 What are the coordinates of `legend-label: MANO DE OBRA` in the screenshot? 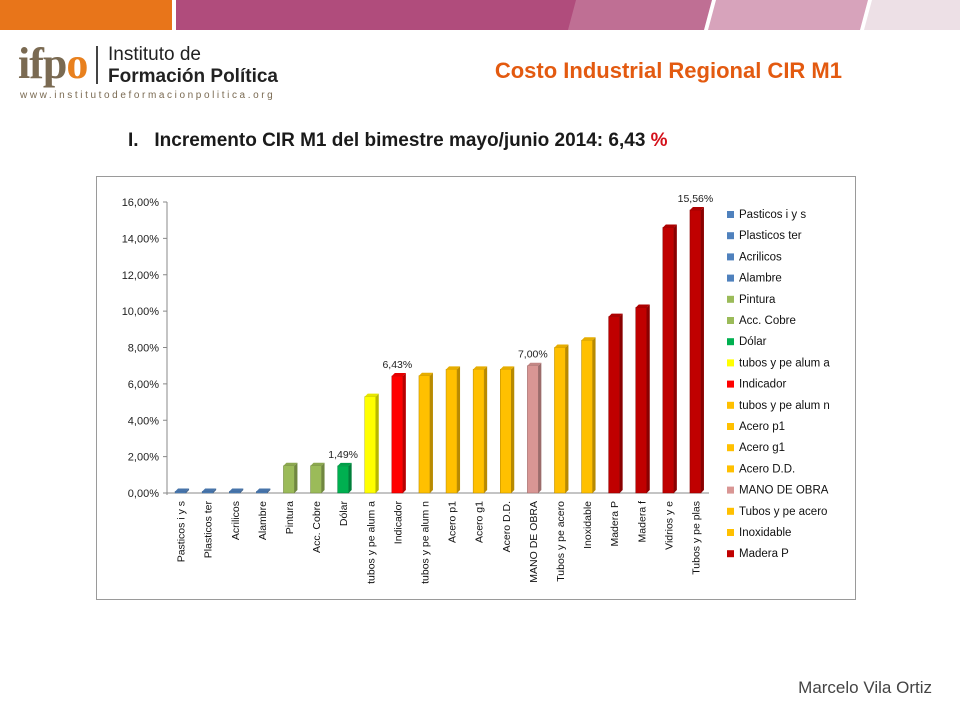 It's located at (784, 491).